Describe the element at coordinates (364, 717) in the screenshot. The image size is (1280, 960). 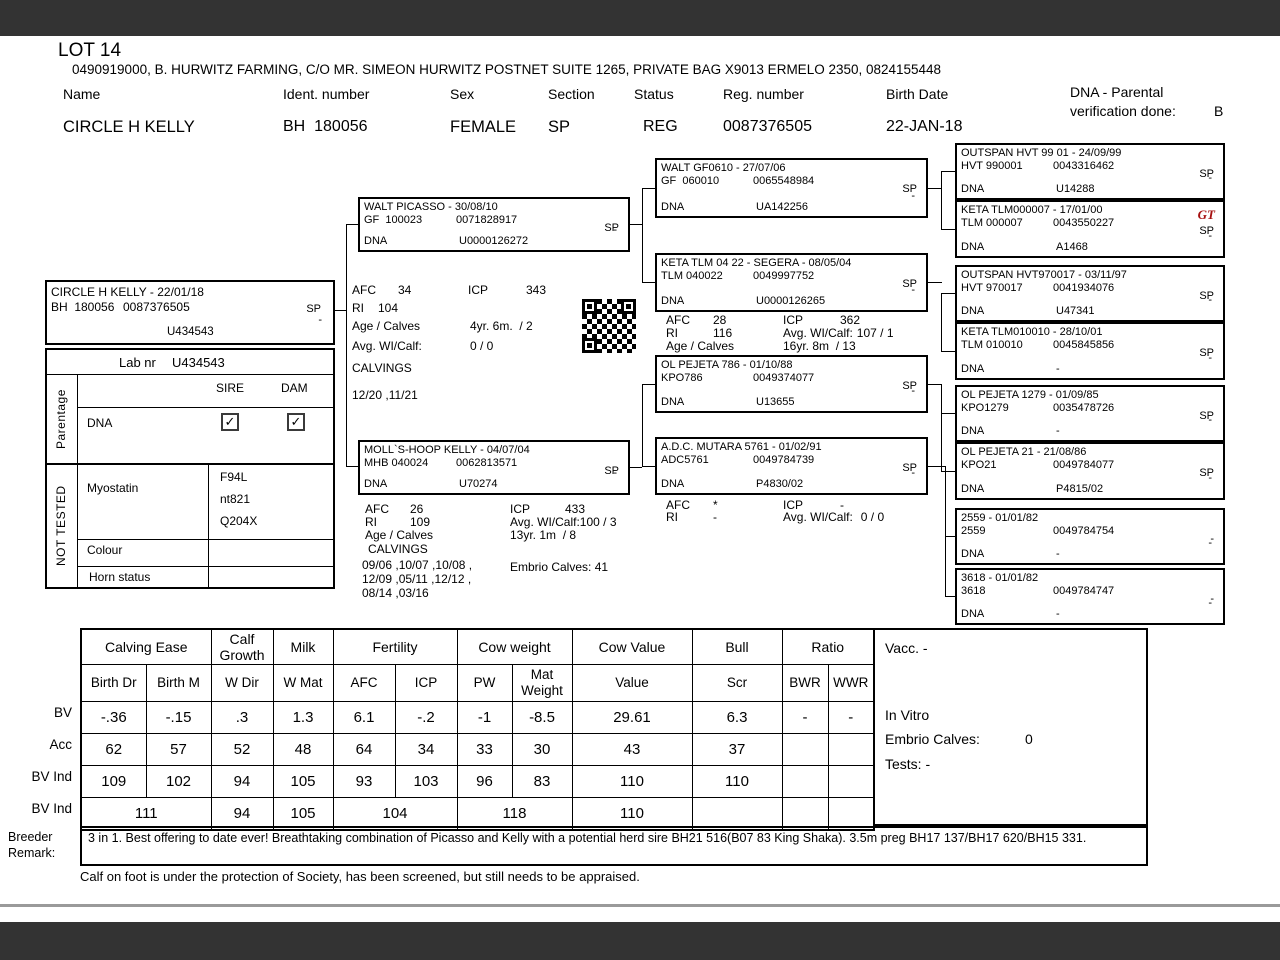
I see `cell: 6.1` at that location.